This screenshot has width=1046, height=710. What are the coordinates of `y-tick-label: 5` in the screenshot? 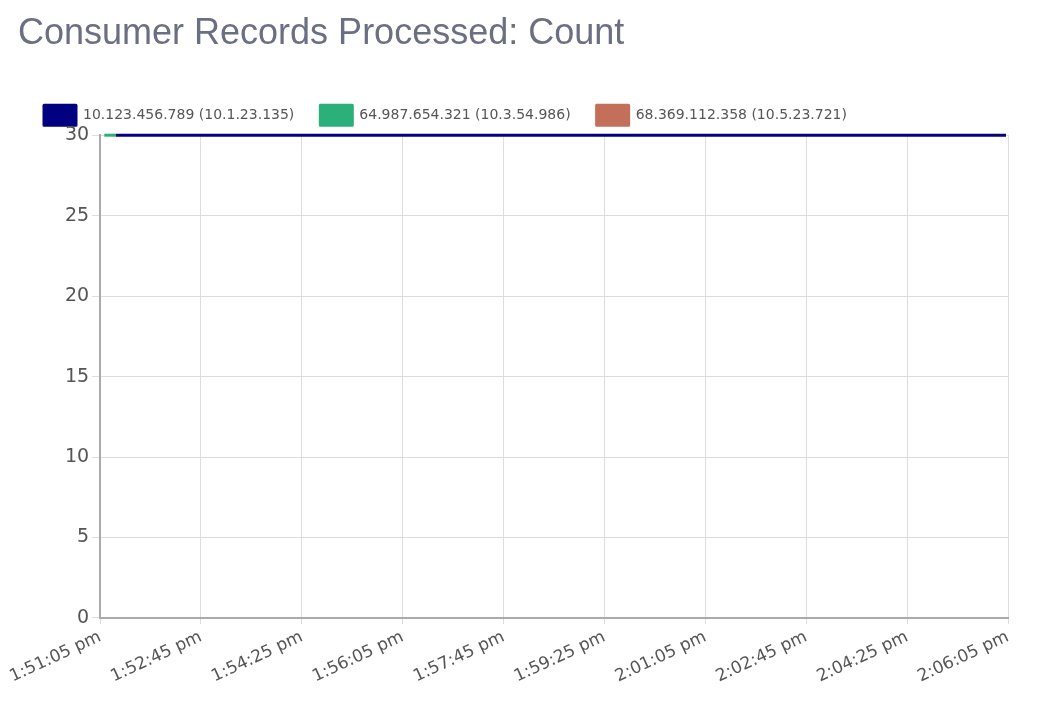 It's located at (83, 535).